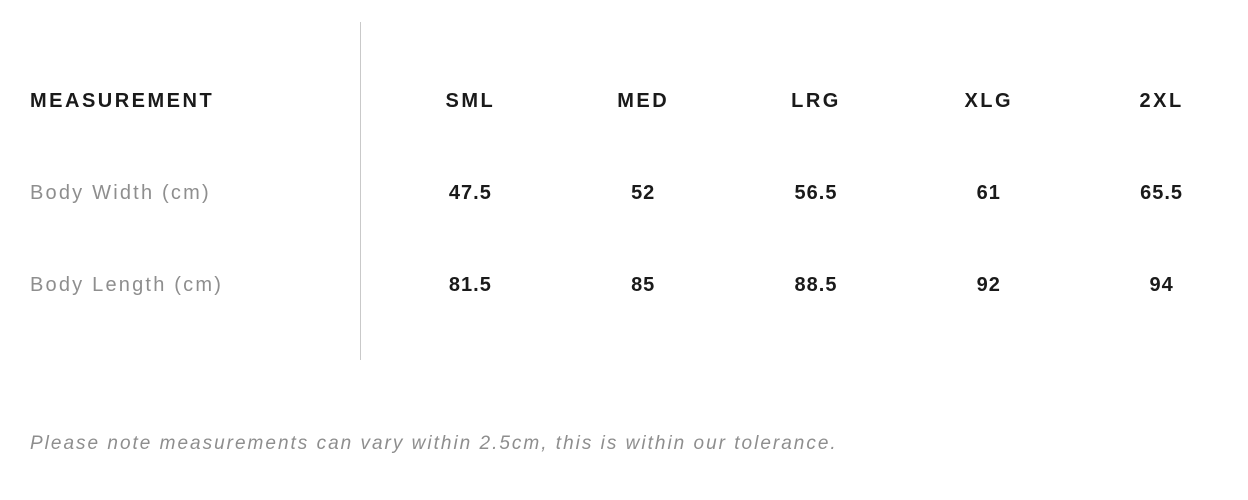 The image size is (1248, 500). Describe the element at coordinates (988, 192) in the screenshot. I see `value-body-width-xlg: 61` at that location.